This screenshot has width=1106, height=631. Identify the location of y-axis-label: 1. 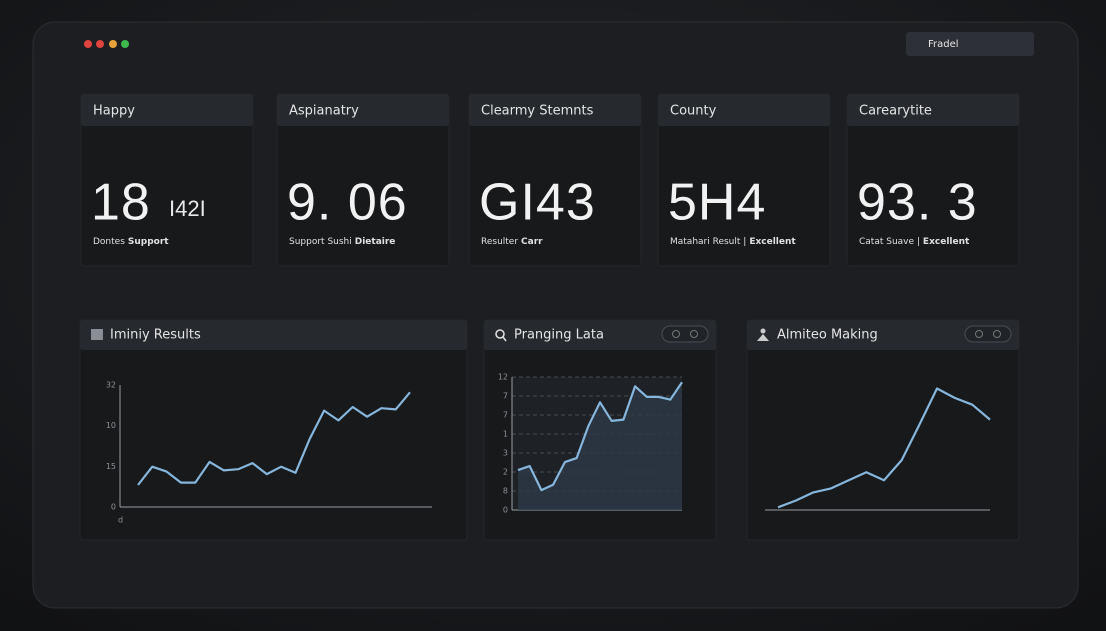
(505, 434).